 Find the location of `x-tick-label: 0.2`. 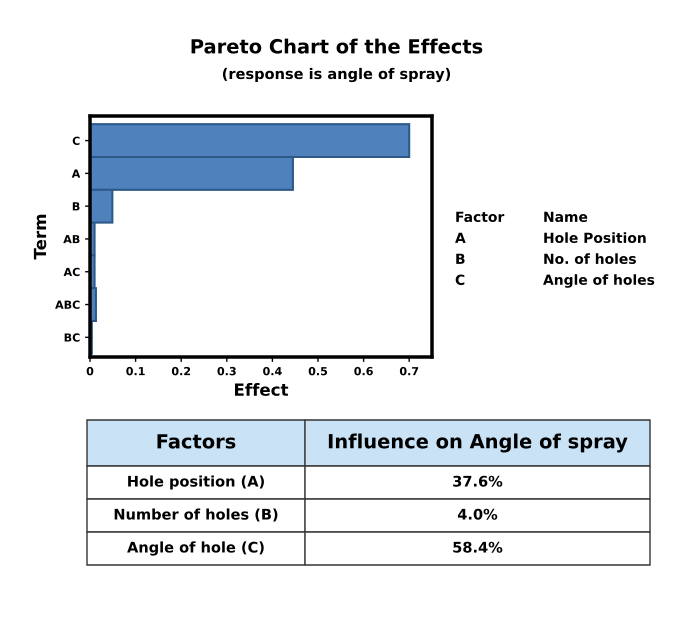

x-tick-label: 0.2 is located at coordinates (181, 371).